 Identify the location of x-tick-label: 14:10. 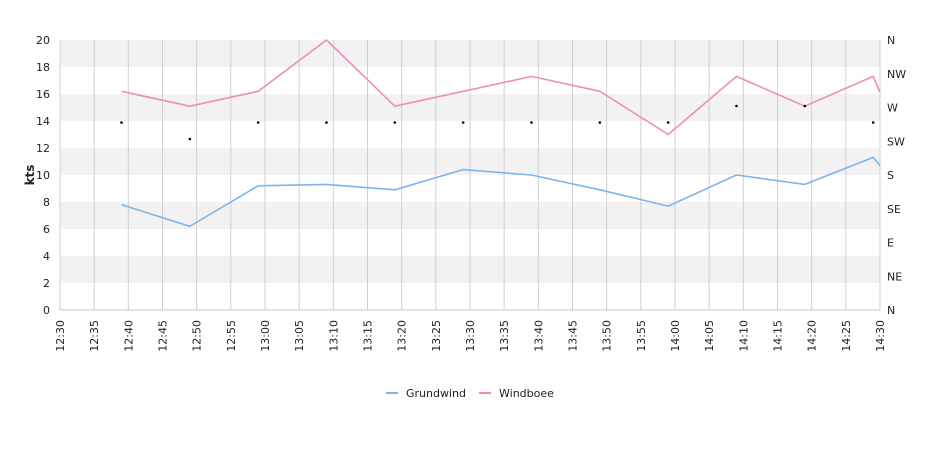
(743, 336).